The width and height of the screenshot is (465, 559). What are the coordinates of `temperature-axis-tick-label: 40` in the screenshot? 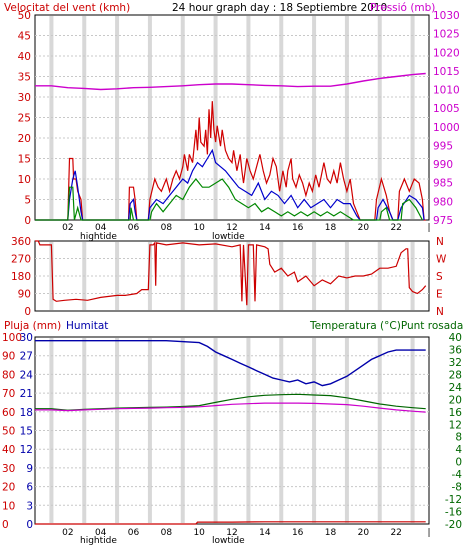 It's located at (455, 338).